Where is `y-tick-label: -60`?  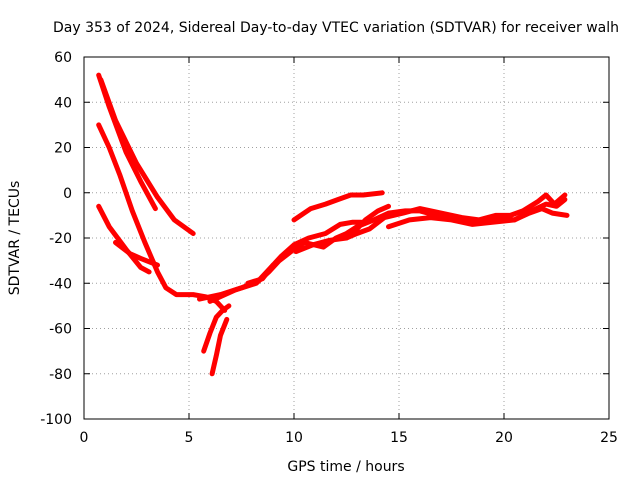
y-tick-label: -60 is located at coordinates (60, 330).